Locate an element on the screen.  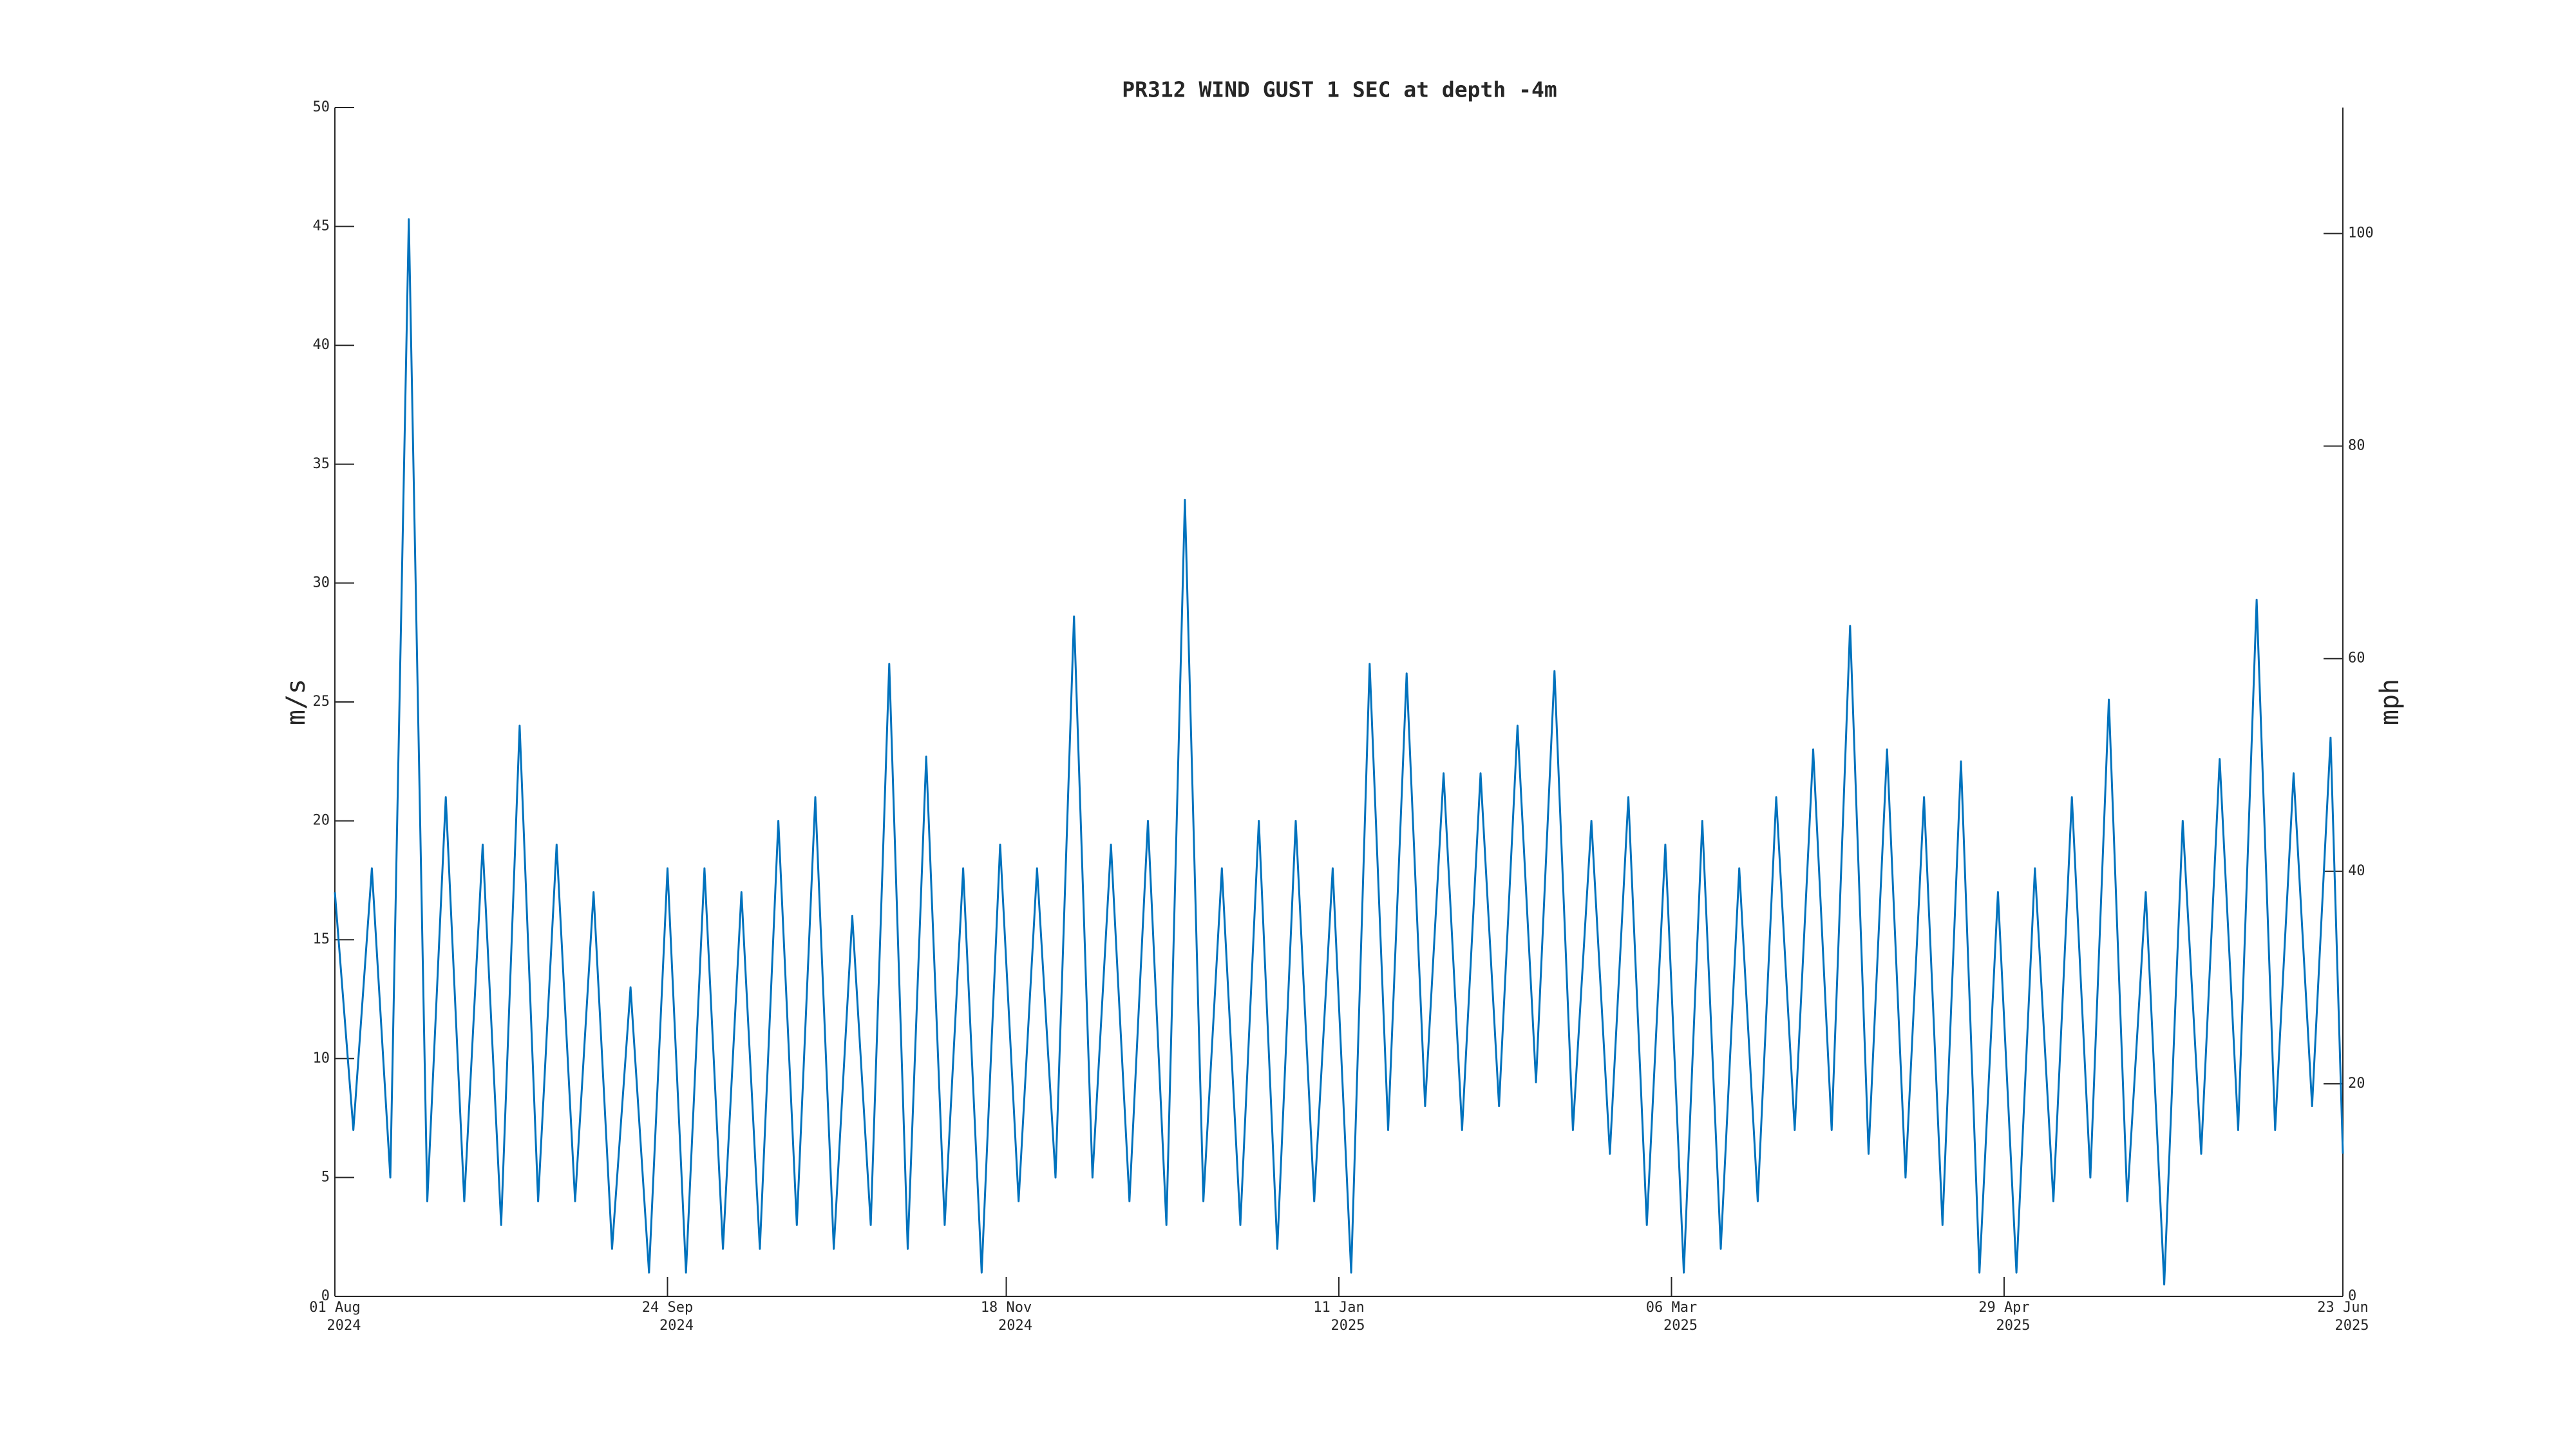
y-tick-label: 45 is located at coordinates (321, 226).